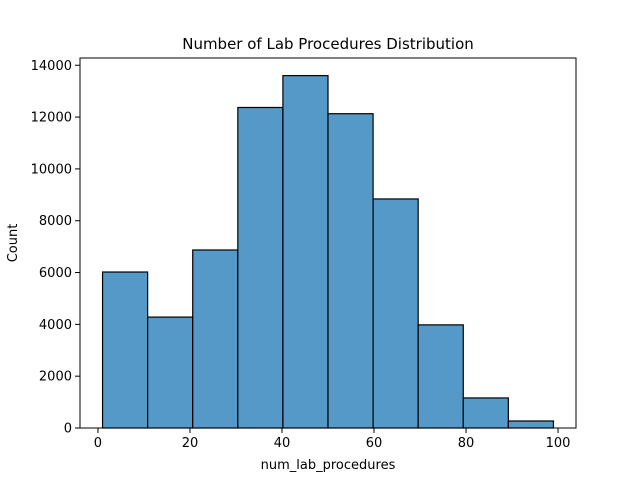 This screenshot has height=480, width=640. What do you see at coordinates (332, 439) in the screenshot?
I see `x-axis: 0 20 40 60 80 100` at bounding box center [332, 439].